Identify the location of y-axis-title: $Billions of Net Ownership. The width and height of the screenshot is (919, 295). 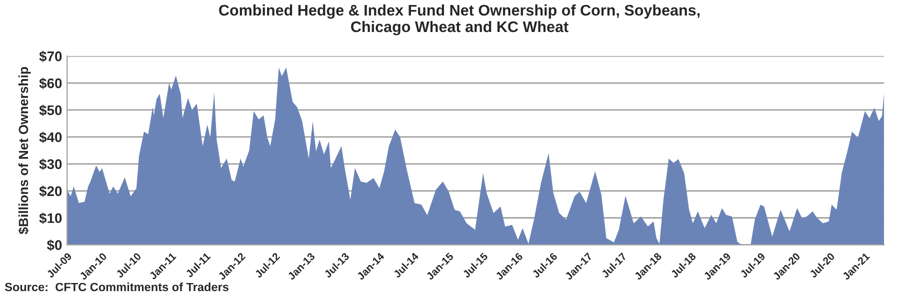
(24, 150).